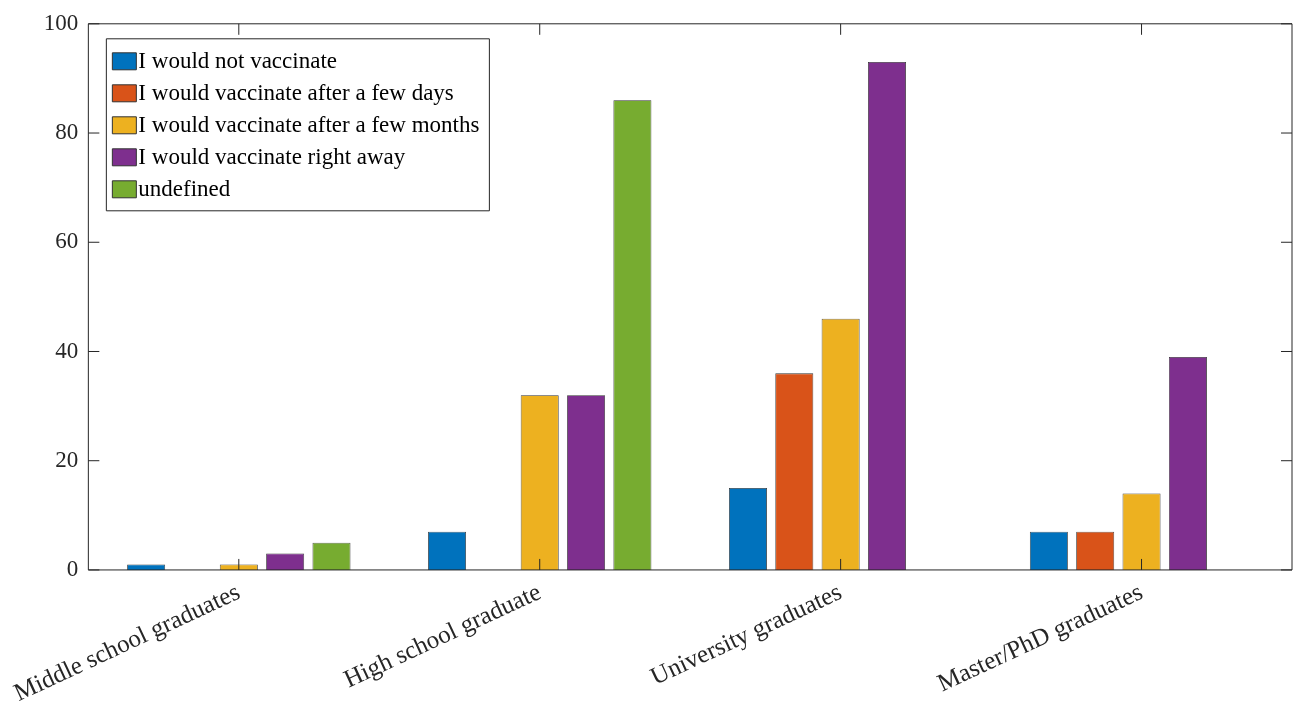  What do you see at coordinates (296, 92) in the screenshot?
I see `legend-label: I would vaccinate after a few days` at bounding box center [296, 92].